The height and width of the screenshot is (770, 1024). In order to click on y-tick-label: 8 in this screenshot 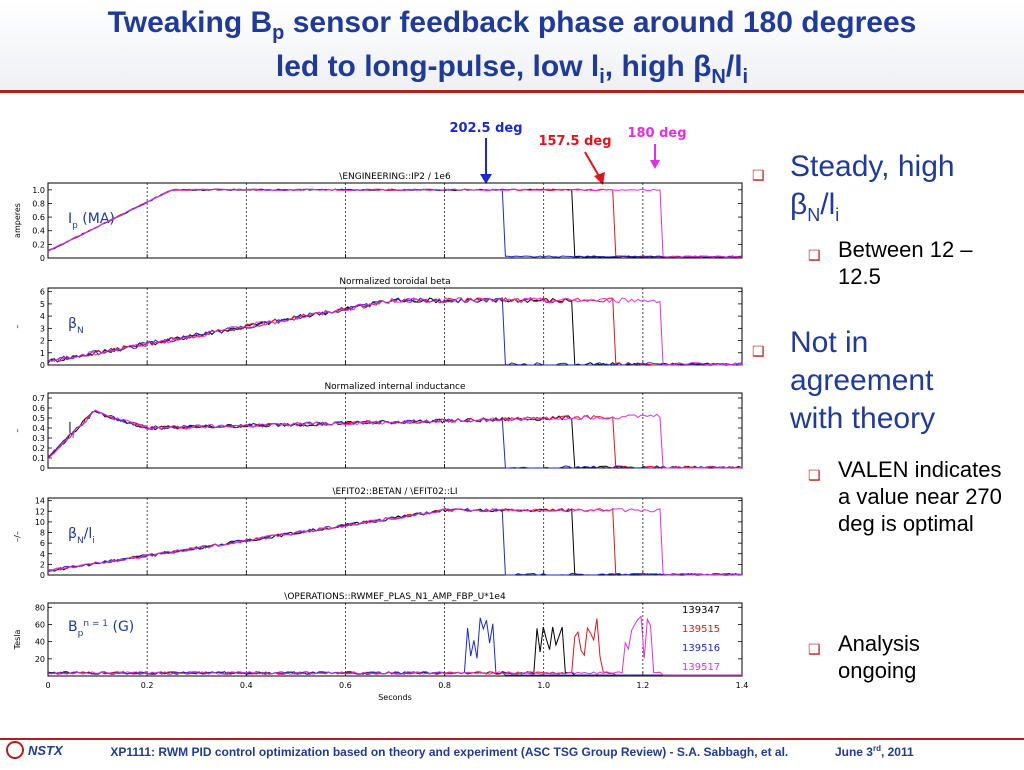, I will do `click(42, 533)`.